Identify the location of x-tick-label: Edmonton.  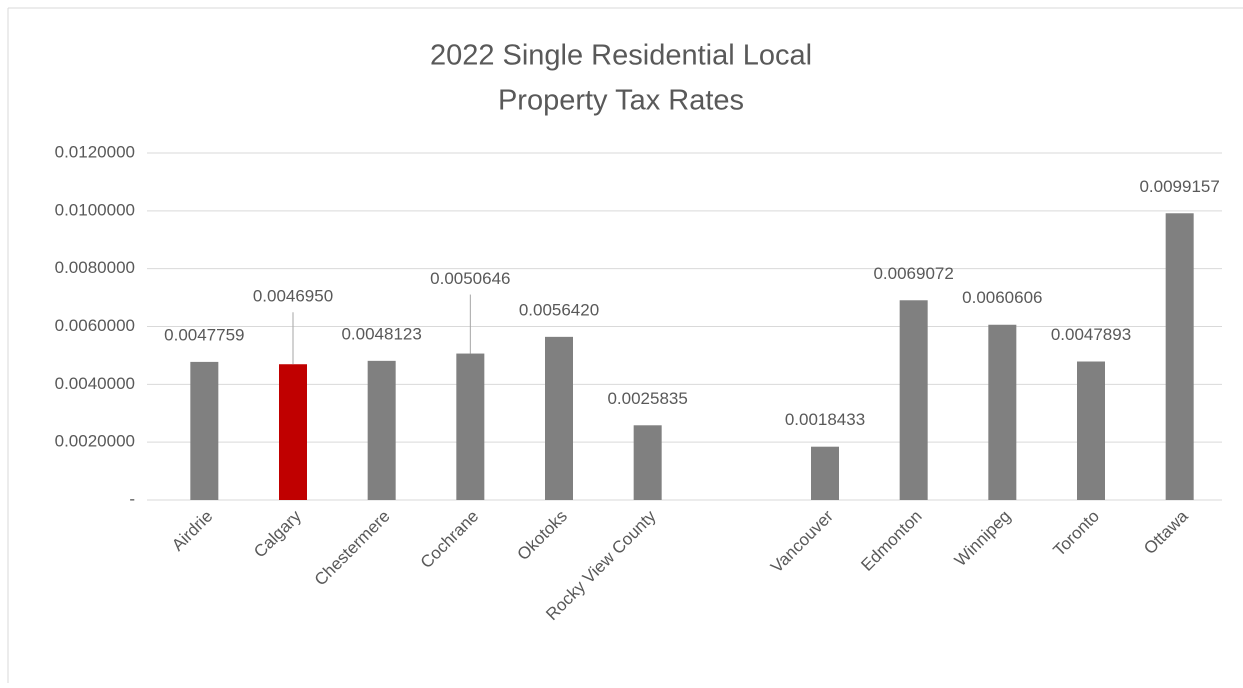
(891, 541).